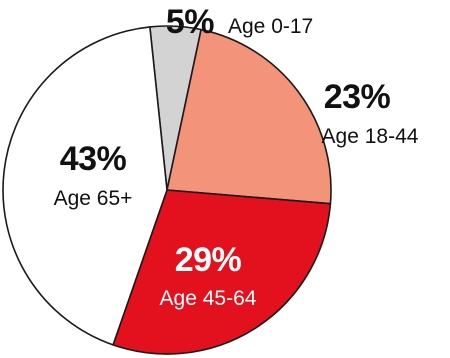 The image size is (450, 358). Describe the element at coordinates (270, 26) in the screenshot. I see `slice-category-label: Age 0-17` at that location.